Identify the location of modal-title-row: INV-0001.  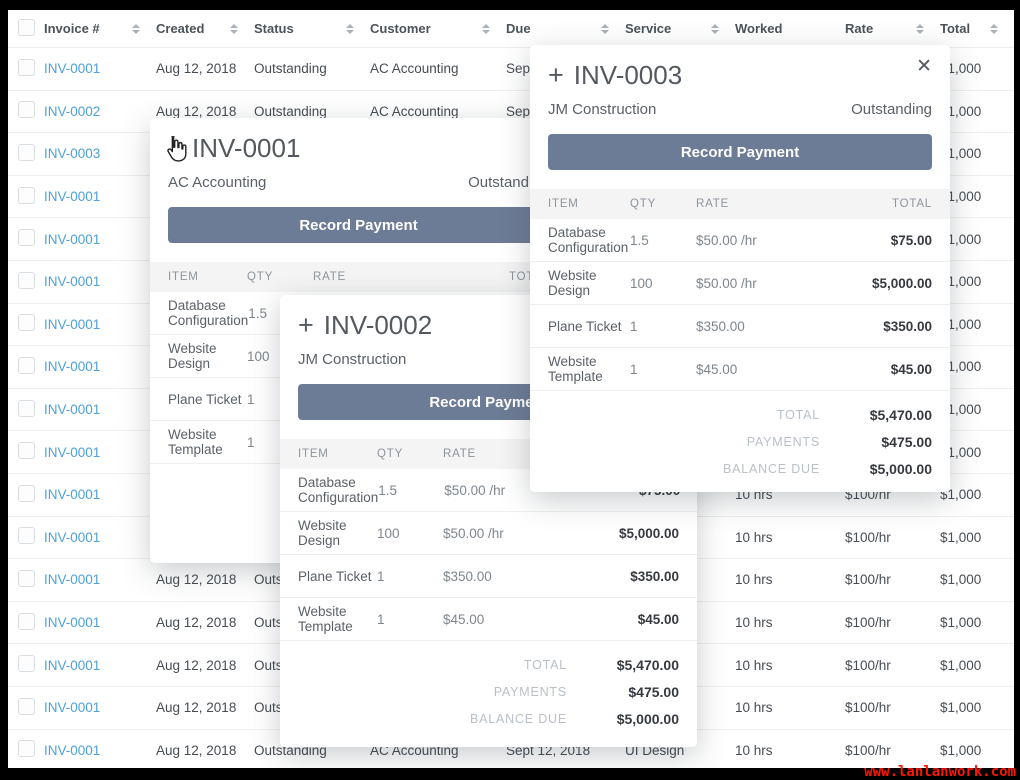
(358, 148).